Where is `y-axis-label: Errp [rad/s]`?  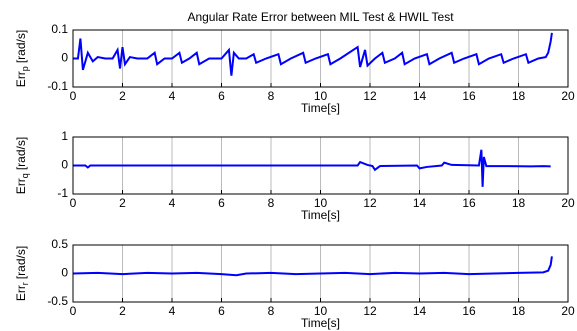
y-axis-label: Errp [rad/s] is located at coordinates (22, 58).